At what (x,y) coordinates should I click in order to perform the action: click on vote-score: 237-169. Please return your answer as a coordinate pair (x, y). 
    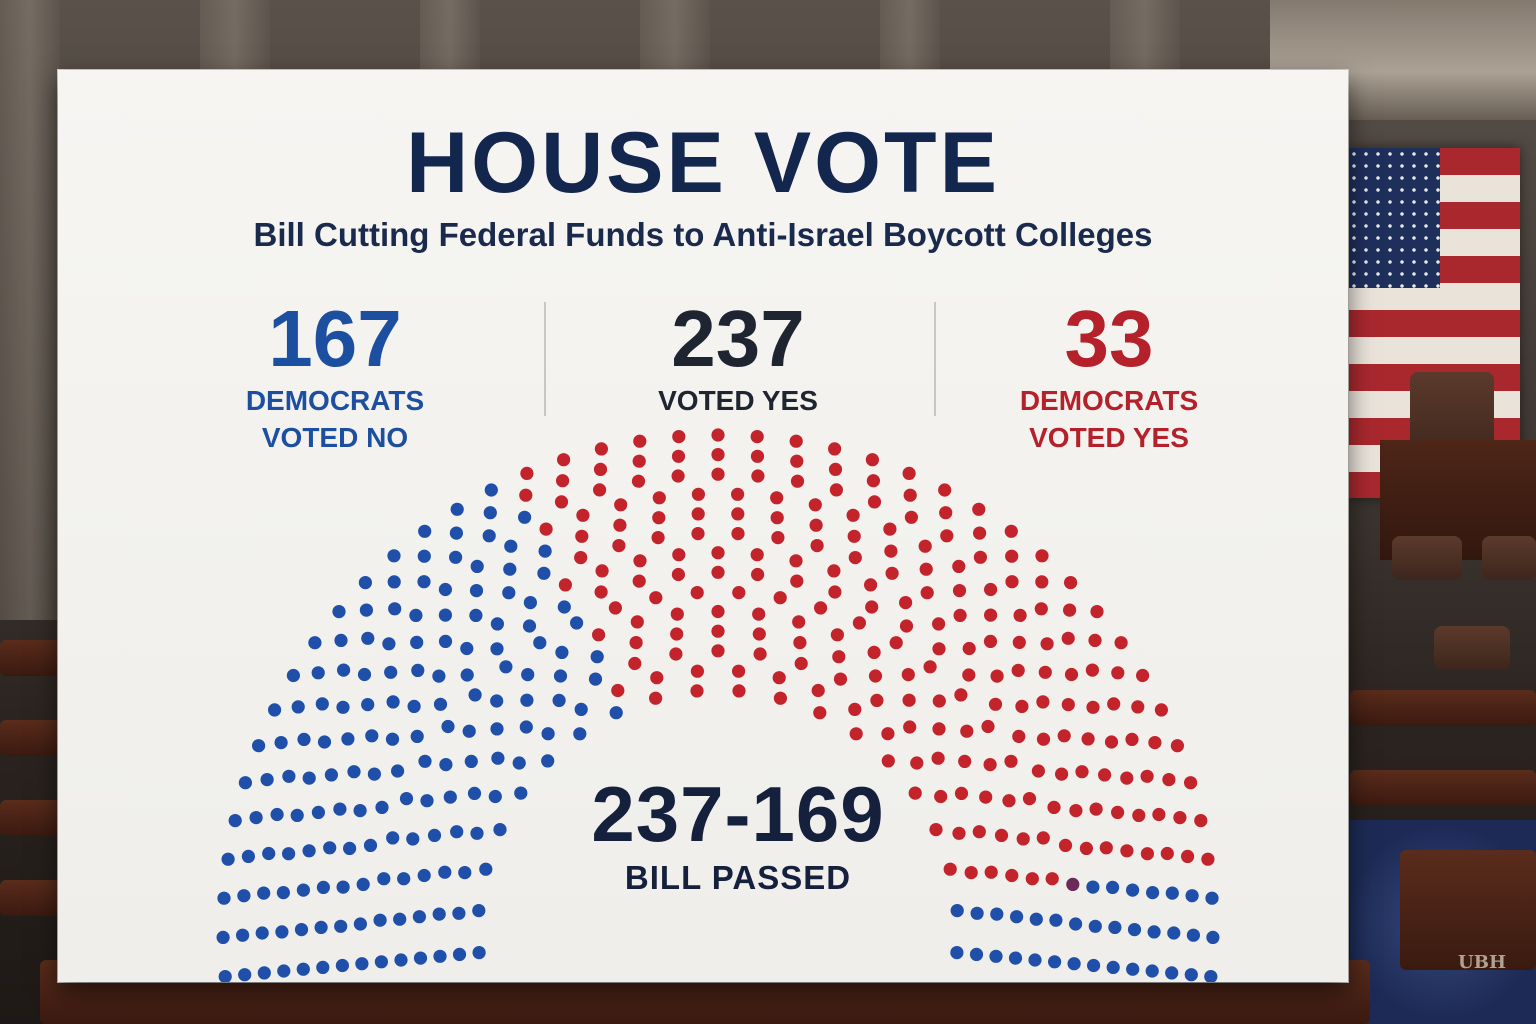
    Looking at the image, I should click on (738, 814).